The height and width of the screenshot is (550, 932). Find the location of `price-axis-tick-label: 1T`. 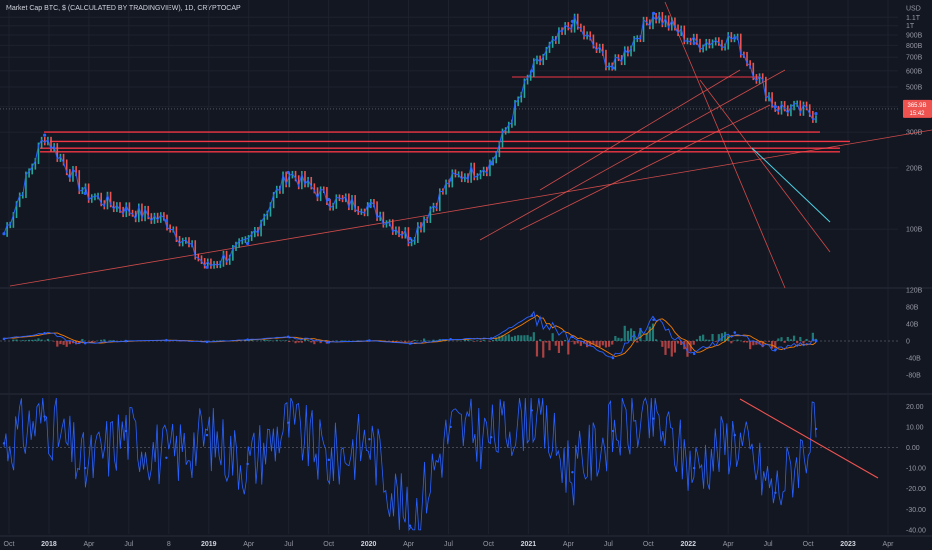

price-axis-tick-label: 1T is located at coordinates (910, 26).